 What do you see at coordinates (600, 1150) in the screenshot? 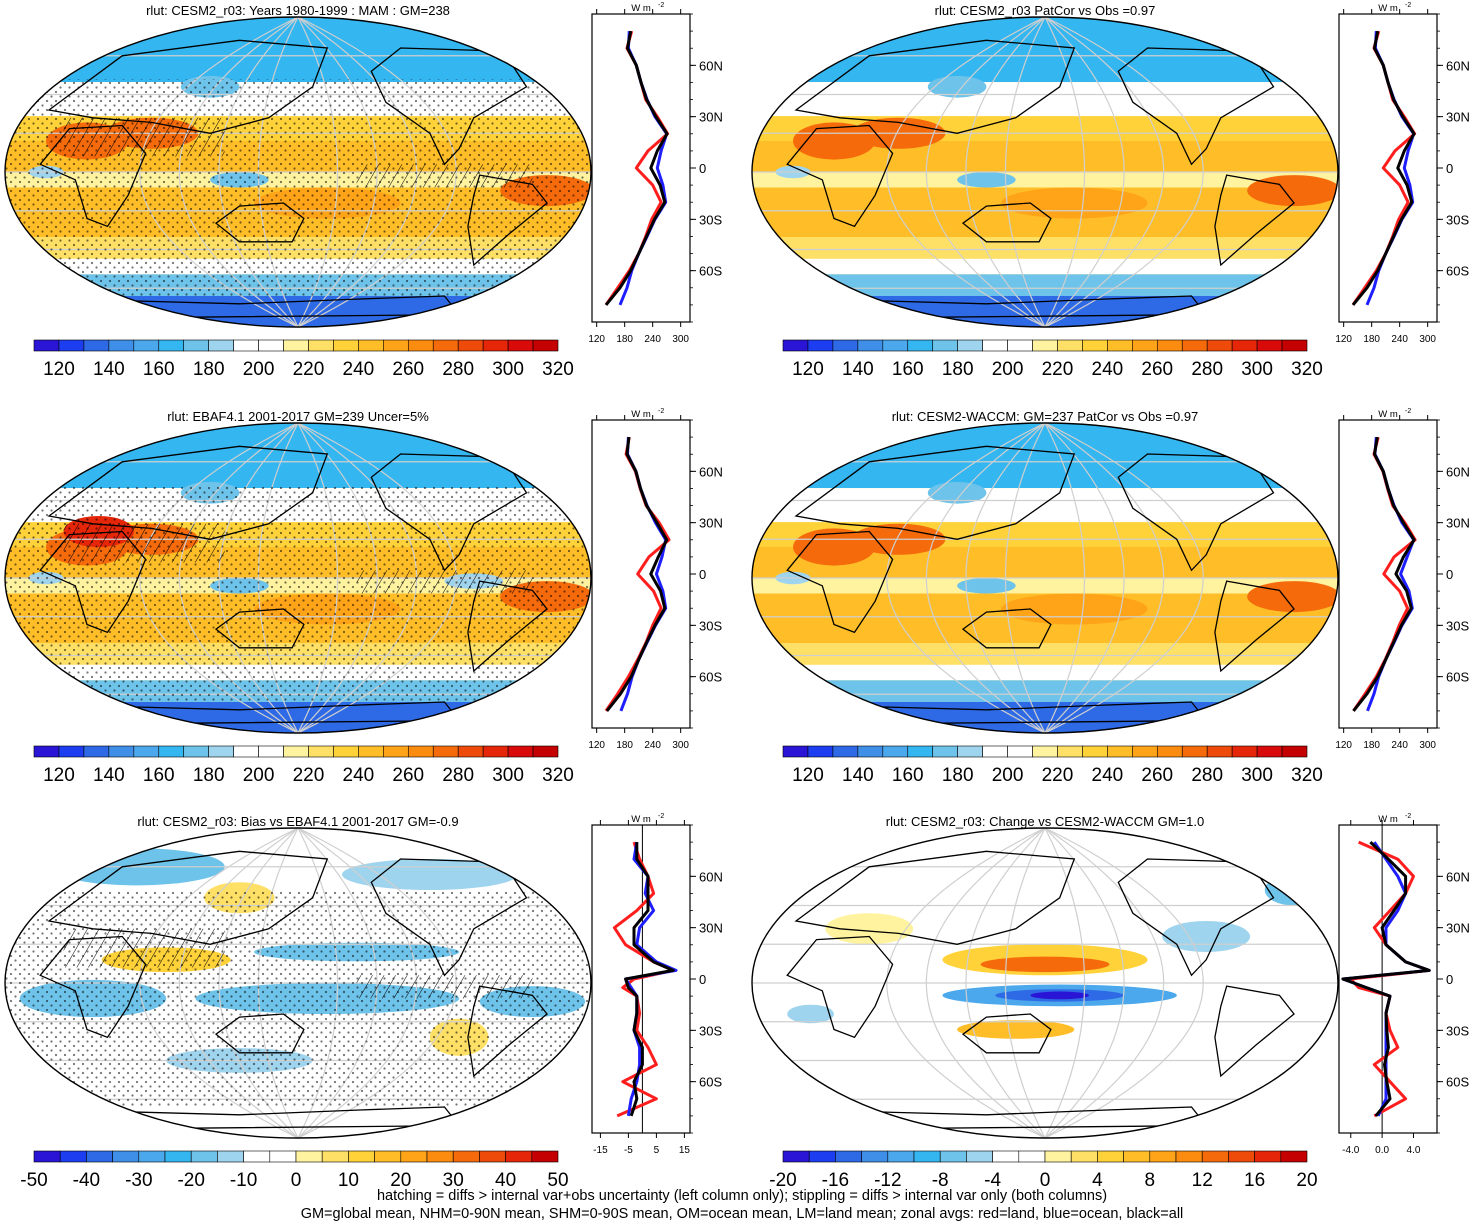
I see `profile-x-label: -15` at bounding box center [600, 1150].